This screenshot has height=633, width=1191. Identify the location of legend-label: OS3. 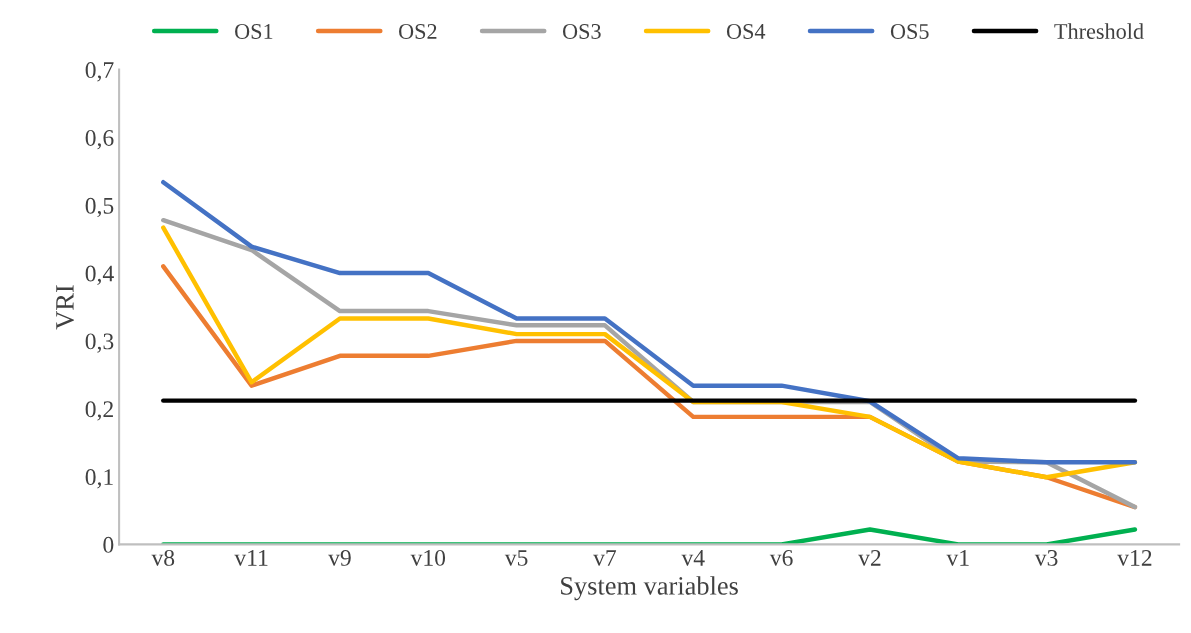
(581, 31).